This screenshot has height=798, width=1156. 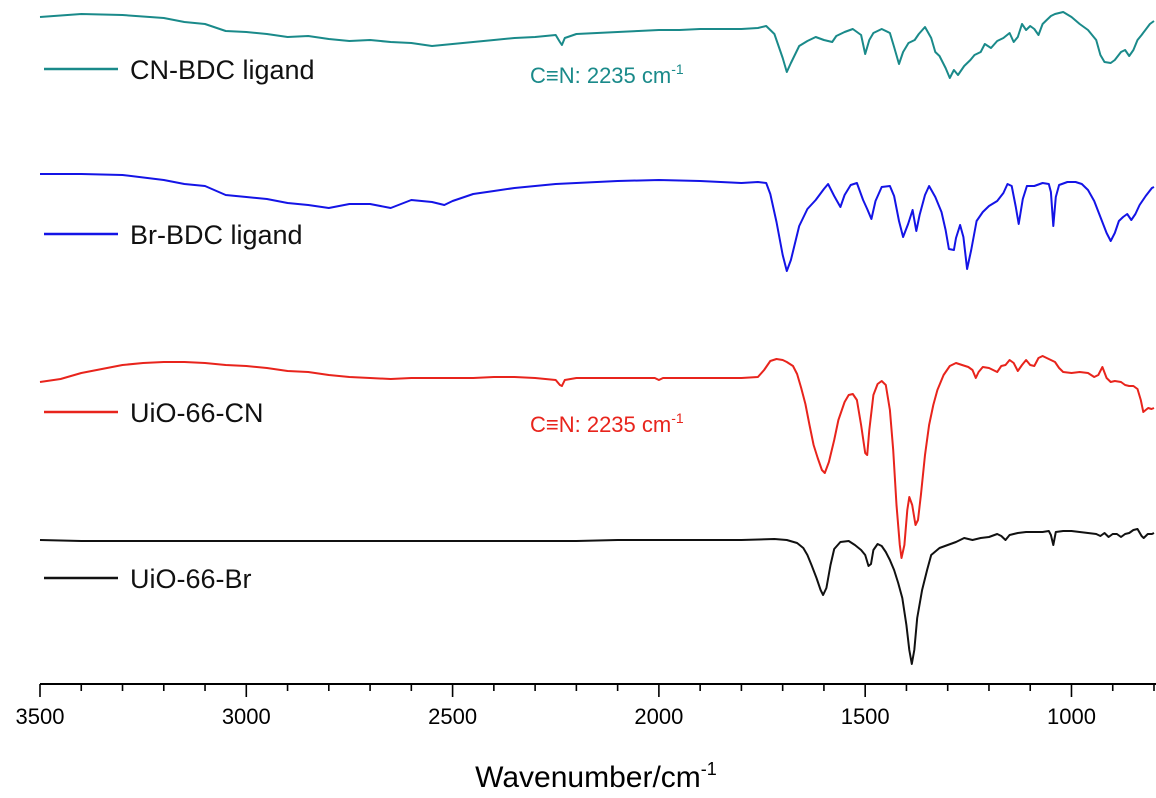 What do you see at coordinates (246, 716) in the screenshot?
I see `x-tick-label: 3000` at bounding box center [246, 716].